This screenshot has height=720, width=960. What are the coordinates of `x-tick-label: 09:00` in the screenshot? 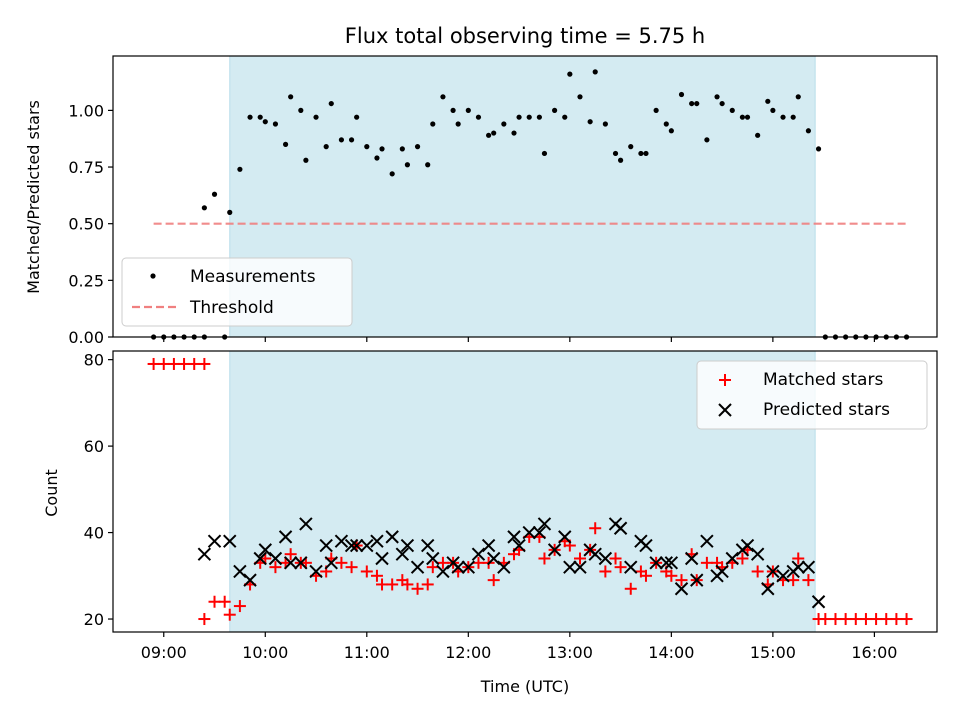 It's located at (164, 652).